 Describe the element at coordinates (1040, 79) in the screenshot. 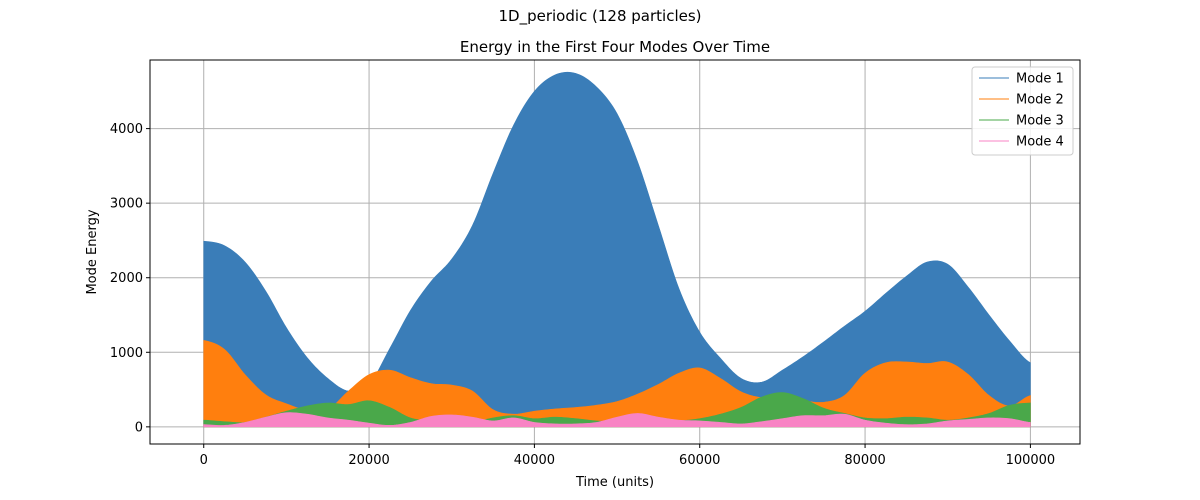

I see `legend-label-mode-1: Mode 1` at that location.